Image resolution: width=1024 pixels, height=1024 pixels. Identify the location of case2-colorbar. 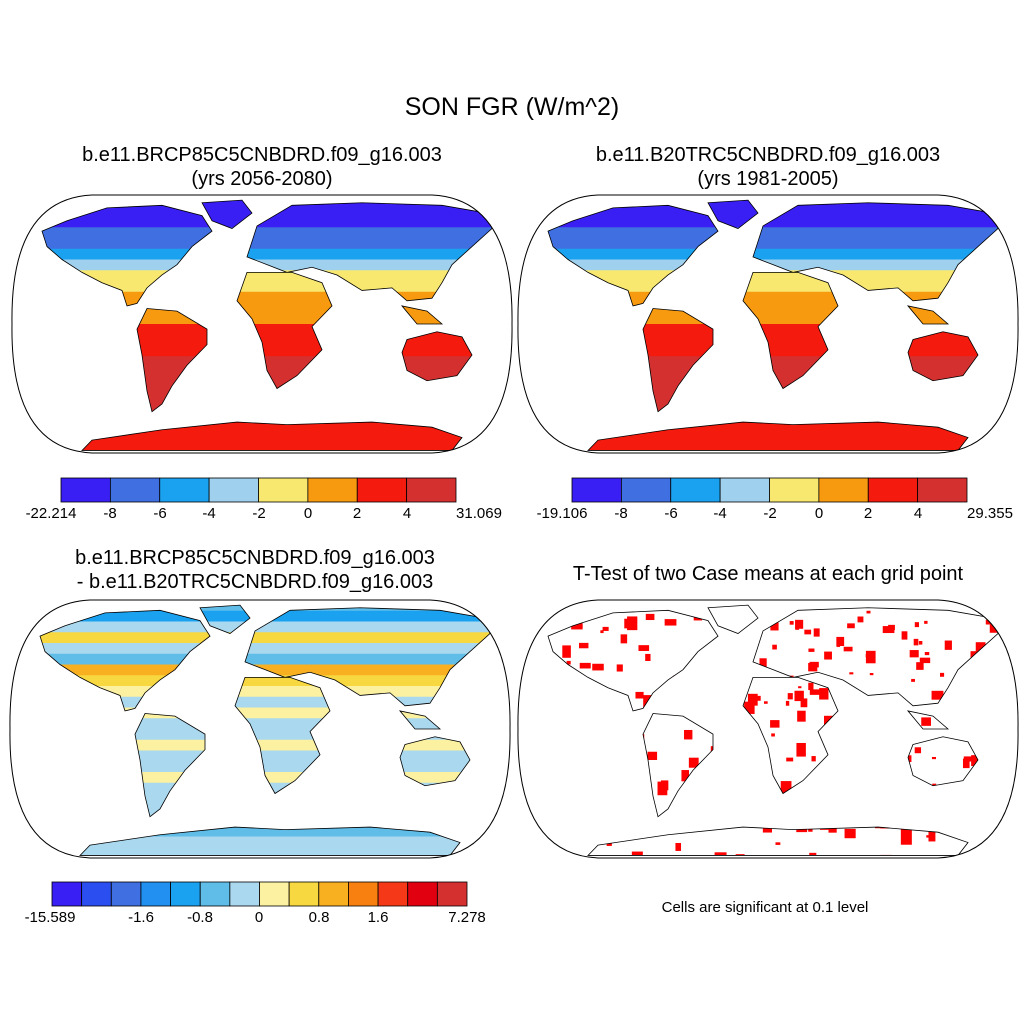
(769, 490).